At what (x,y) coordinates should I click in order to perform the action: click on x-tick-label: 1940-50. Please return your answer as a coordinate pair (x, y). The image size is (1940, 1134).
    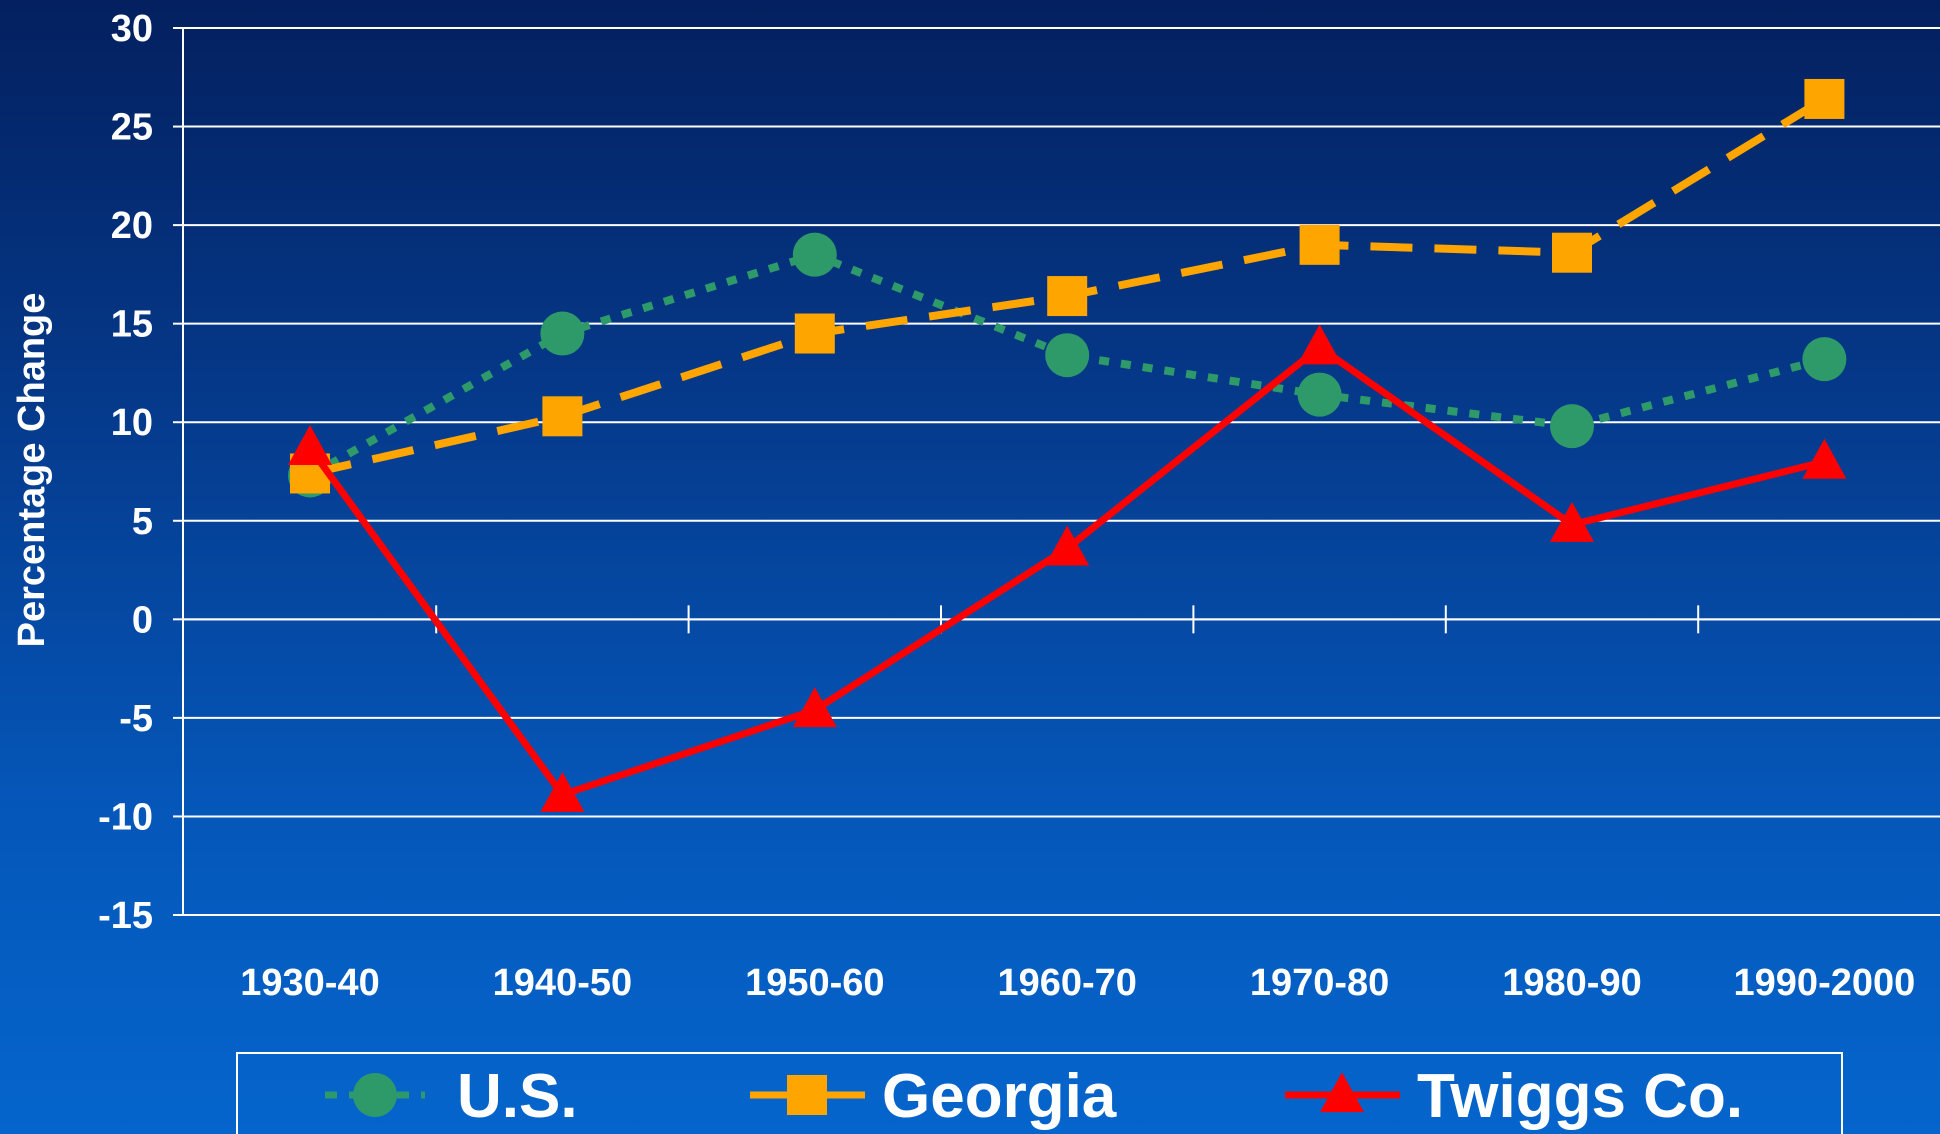
    Looking at the image, I should click on (562, 983).